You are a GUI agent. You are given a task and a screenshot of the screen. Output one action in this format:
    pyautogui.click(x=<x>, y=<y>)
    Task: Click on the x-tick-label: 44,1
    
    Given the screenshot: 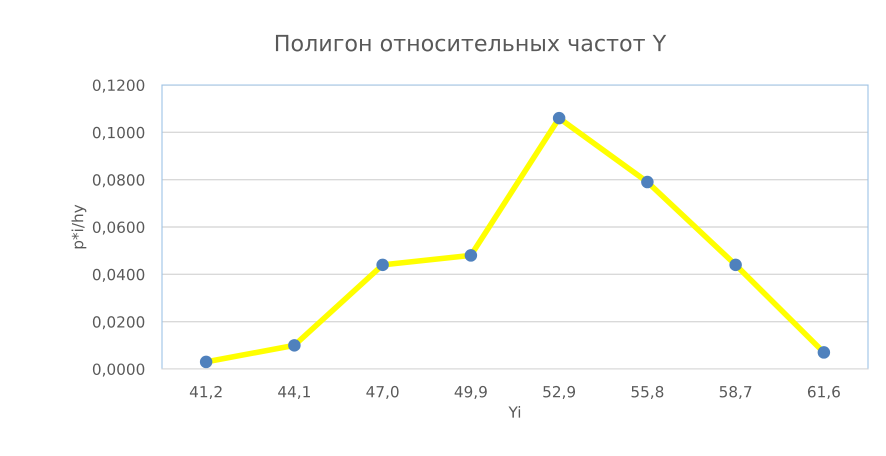 What is the action you would take?
    pyautogui.click(x=294, y=393)
    